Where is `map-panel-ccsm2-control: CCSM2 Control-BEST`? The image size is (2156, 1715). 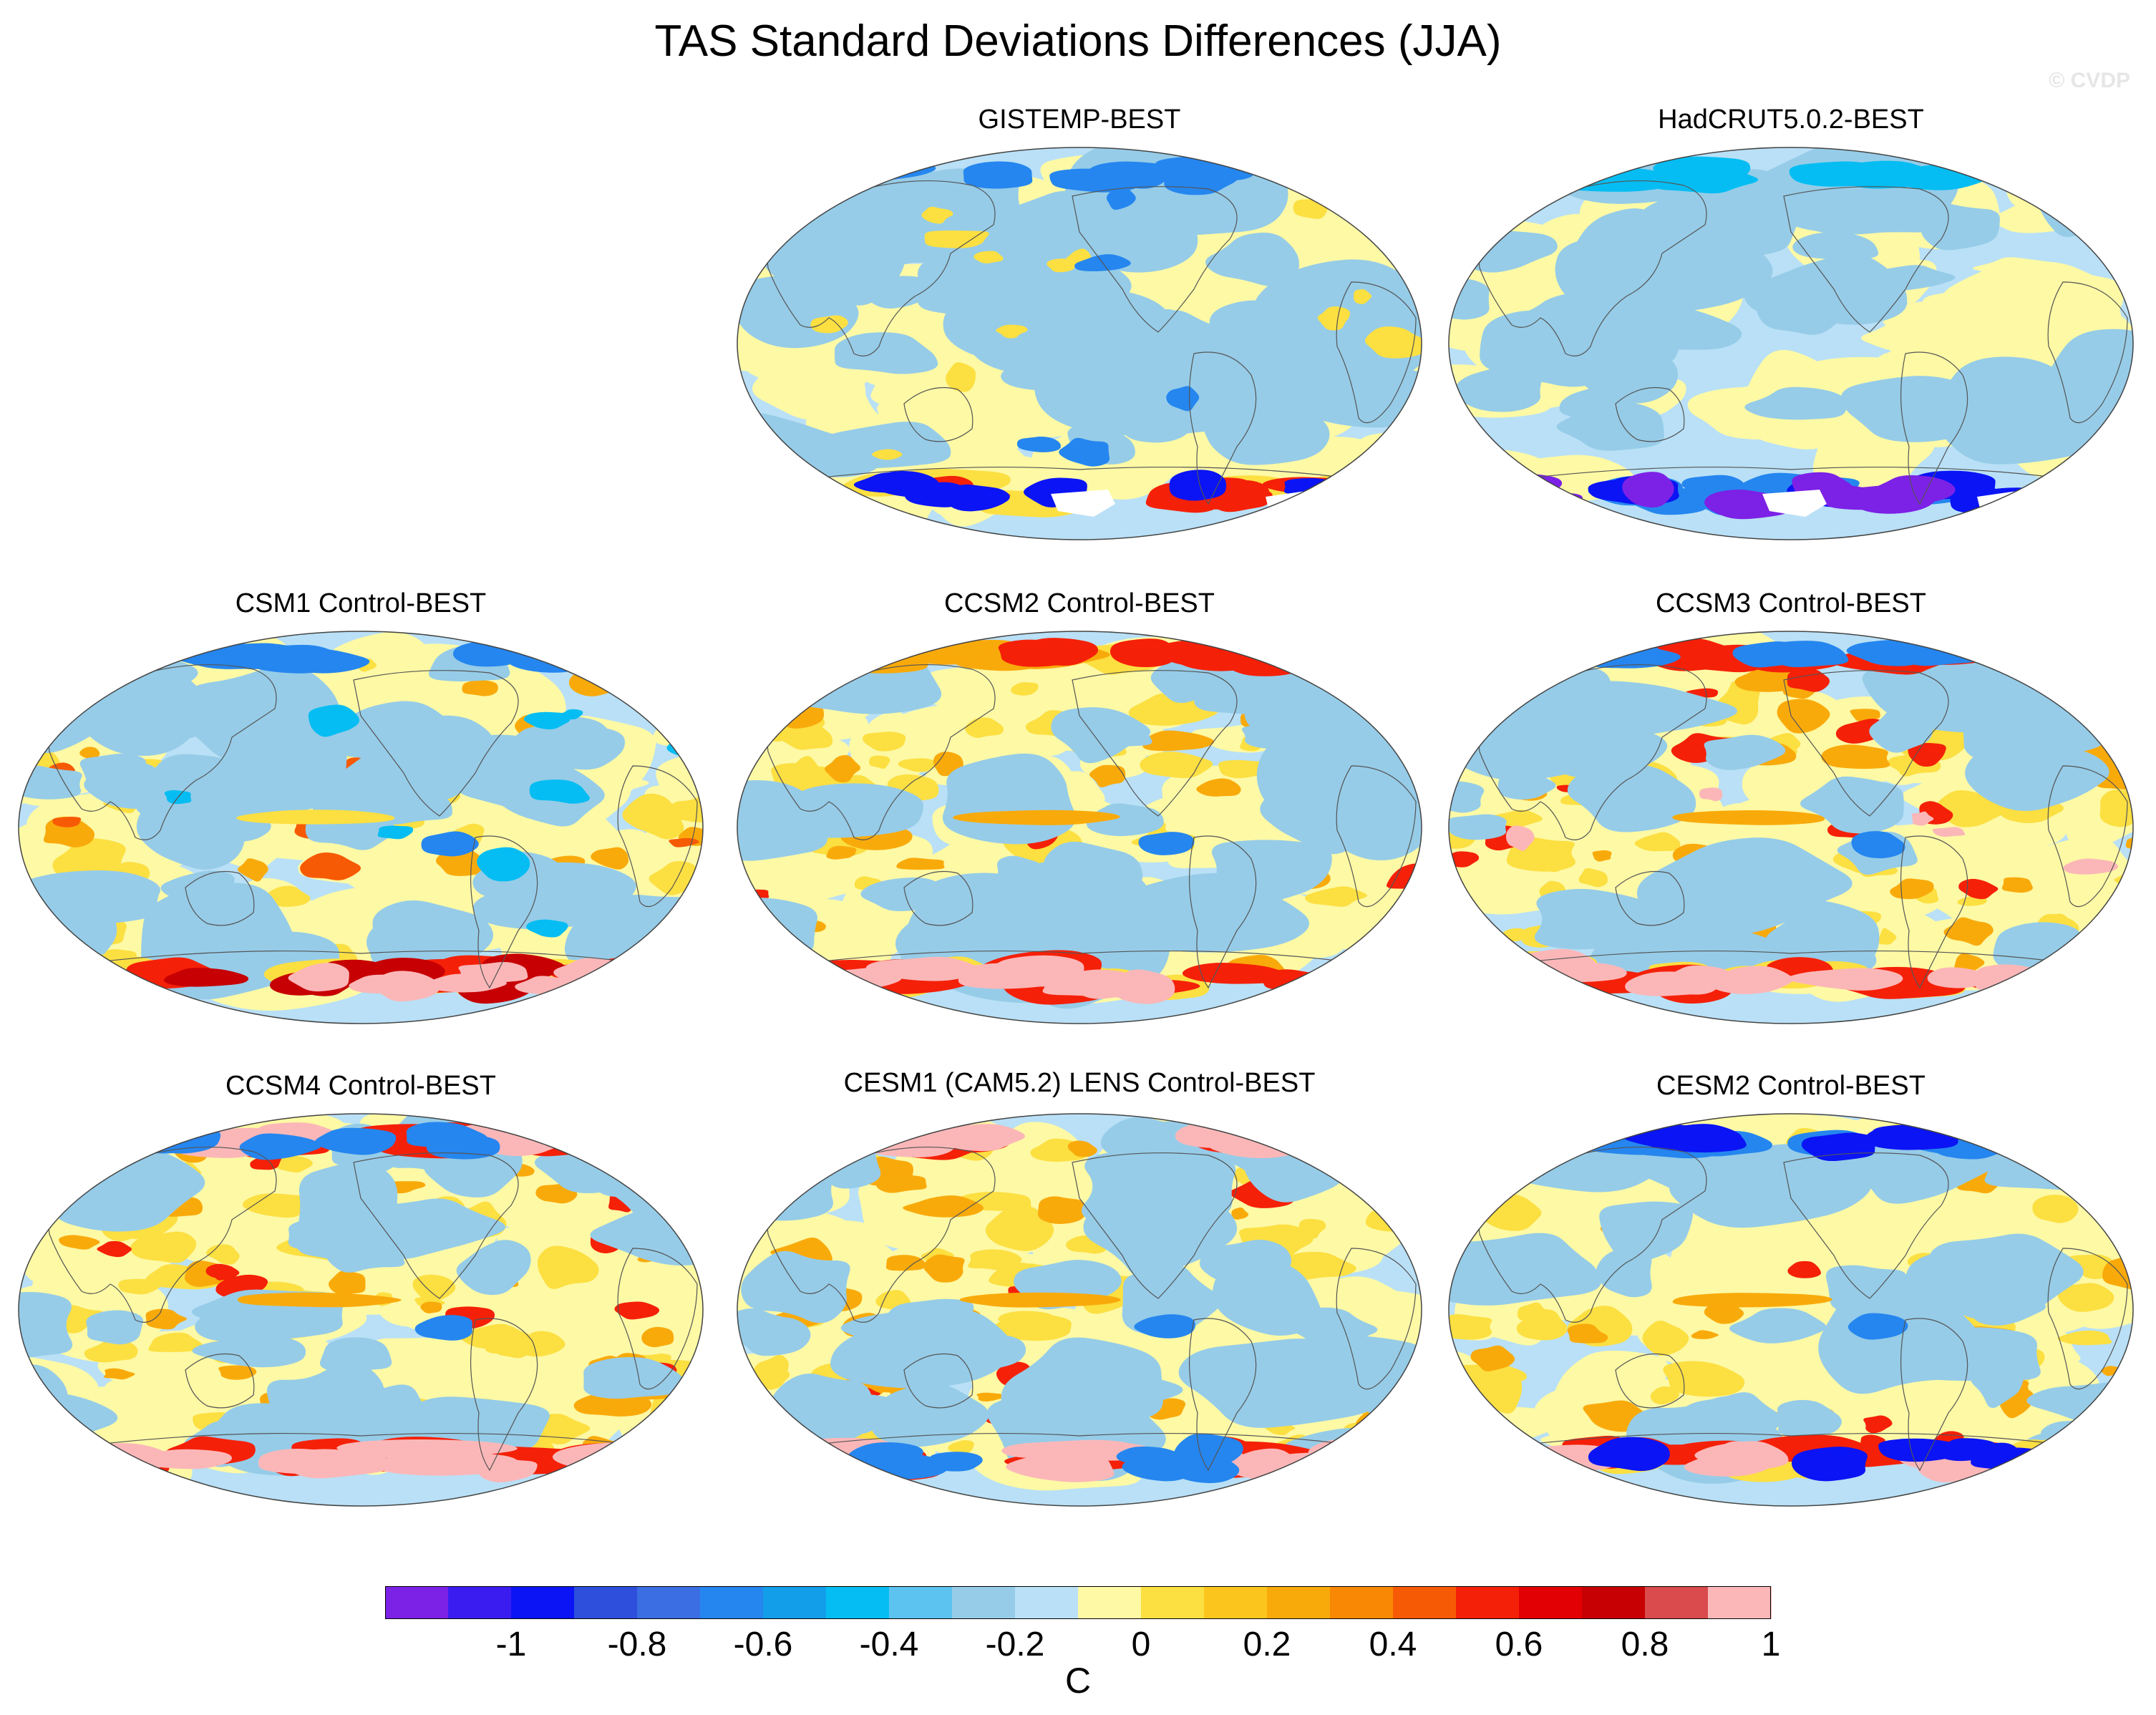
map-panel-ccsm2-control: CCSM2 Control-BEST is located at coordinates (1080, 820).